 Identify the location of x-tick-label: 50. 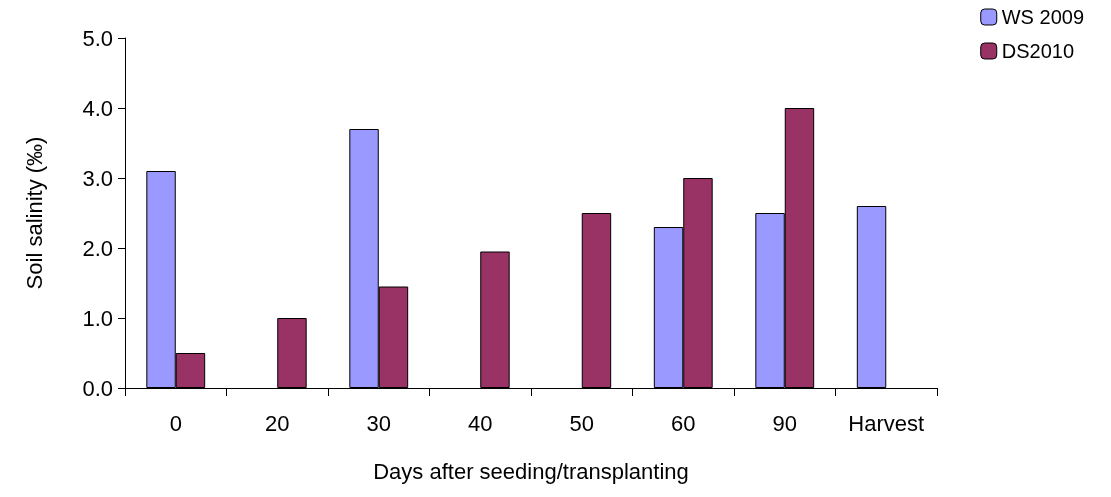
(581, 423).